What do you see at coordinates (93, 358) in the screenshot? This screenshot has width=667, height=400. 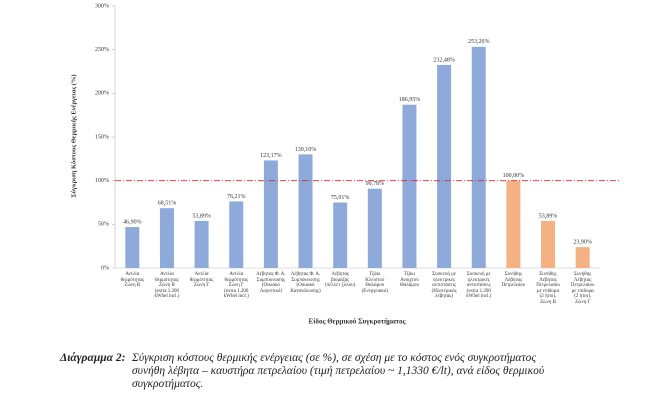 I see `caption-label: Διάγραμμα 2:` at bounding box center [93, 358].